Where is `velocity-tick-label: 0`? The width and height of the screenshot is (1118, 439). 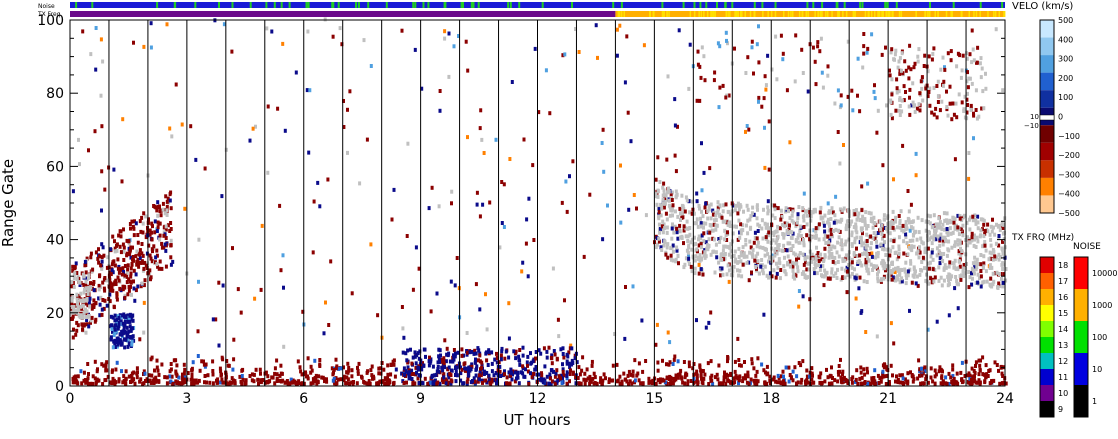
velocity-tick-label: 0 is located at coordinates (1060, 117).